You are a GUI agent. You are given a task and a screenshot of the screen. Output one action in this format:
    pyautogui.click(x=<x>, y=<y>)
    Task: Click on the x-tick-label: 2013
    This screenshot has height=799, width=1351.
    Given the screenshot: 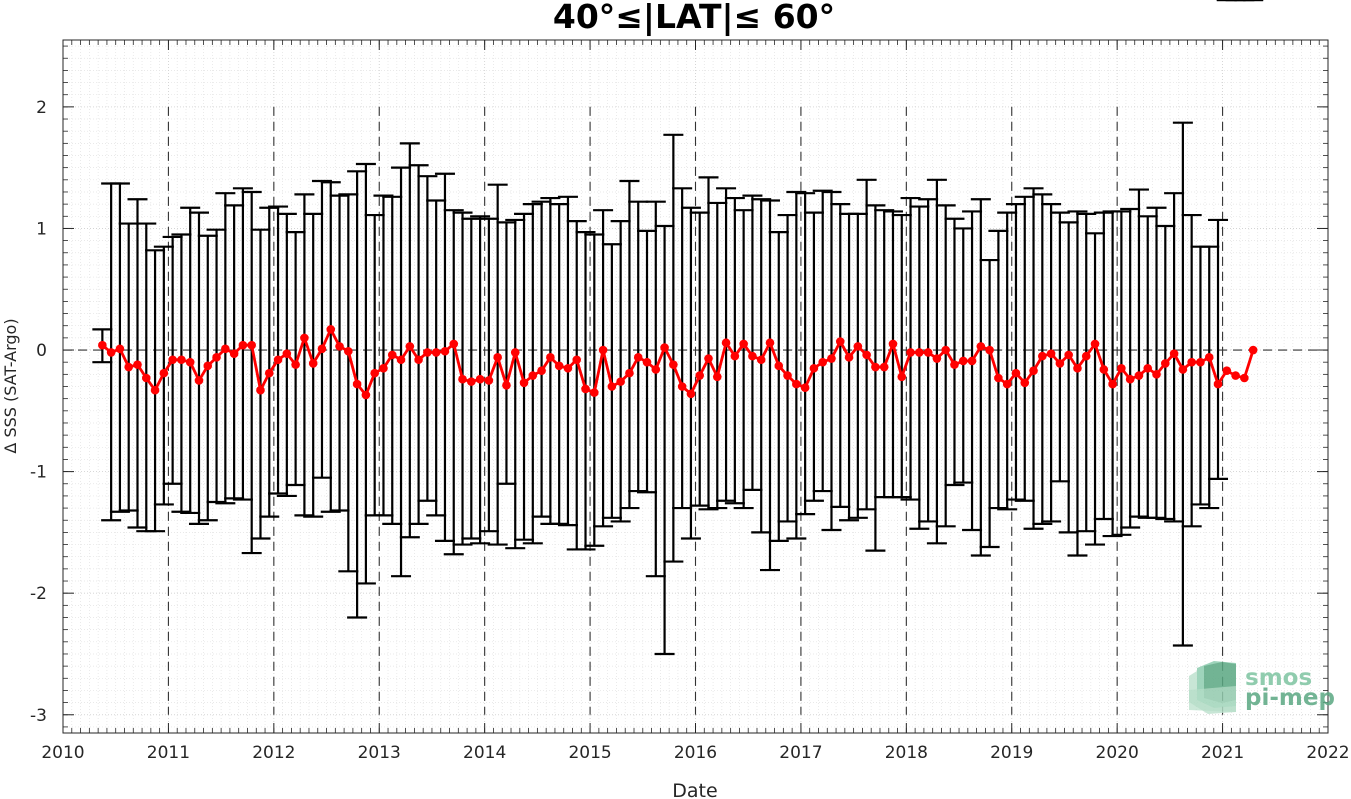 What is the action you would take?
    pyautogui.click(x=379, y=753)
    